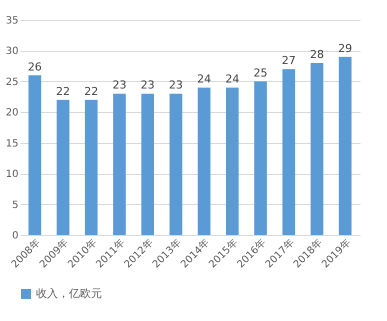  What do you see at coordinates (12, 21) in the screenshot?
I see `y-tick-label: 35` at bounding box center [12, 21].